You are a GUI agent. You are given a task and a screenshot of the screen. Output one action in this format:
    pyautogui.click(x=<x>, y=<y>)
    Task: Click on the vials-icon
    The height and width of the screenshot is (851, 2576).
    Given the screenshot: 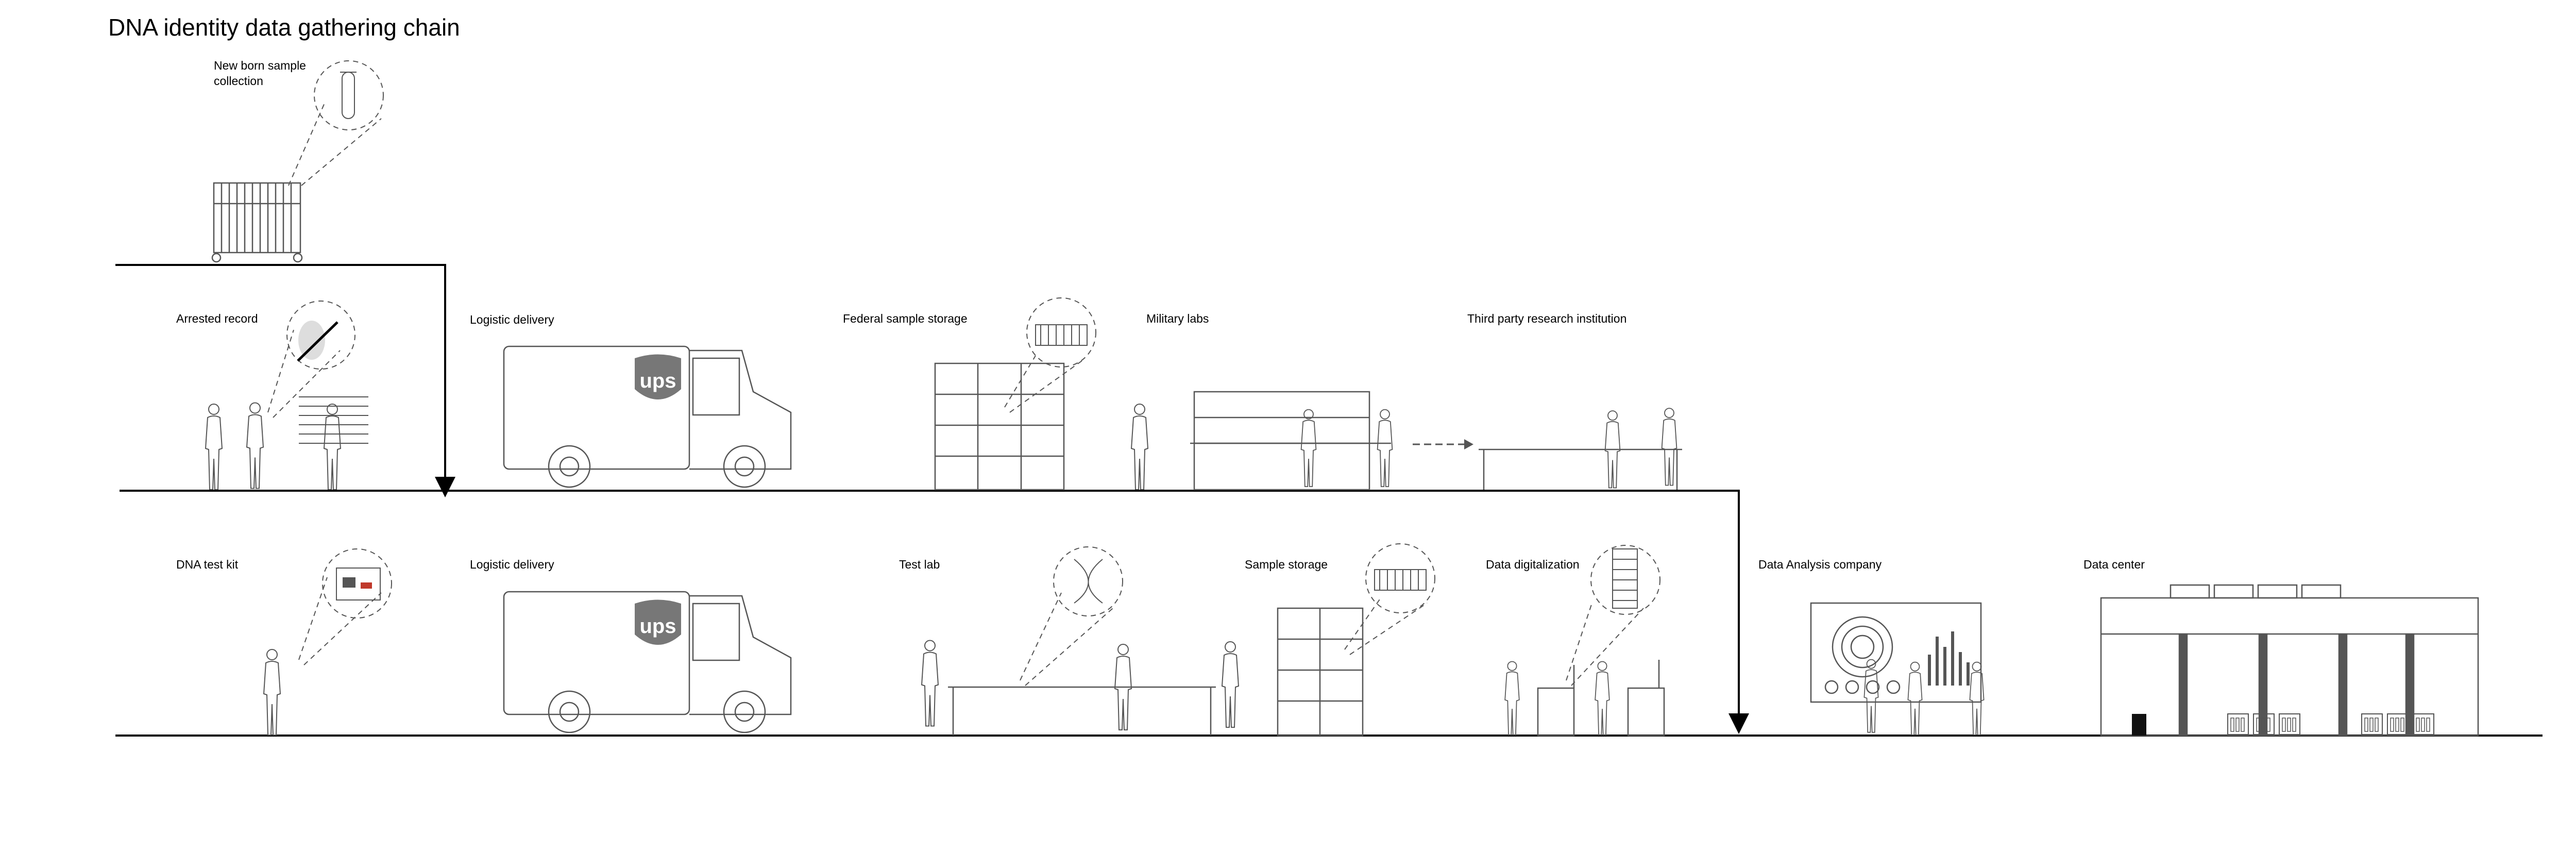 What is the action you would take?
    pyautogui.click(x=1062, y=335)
    